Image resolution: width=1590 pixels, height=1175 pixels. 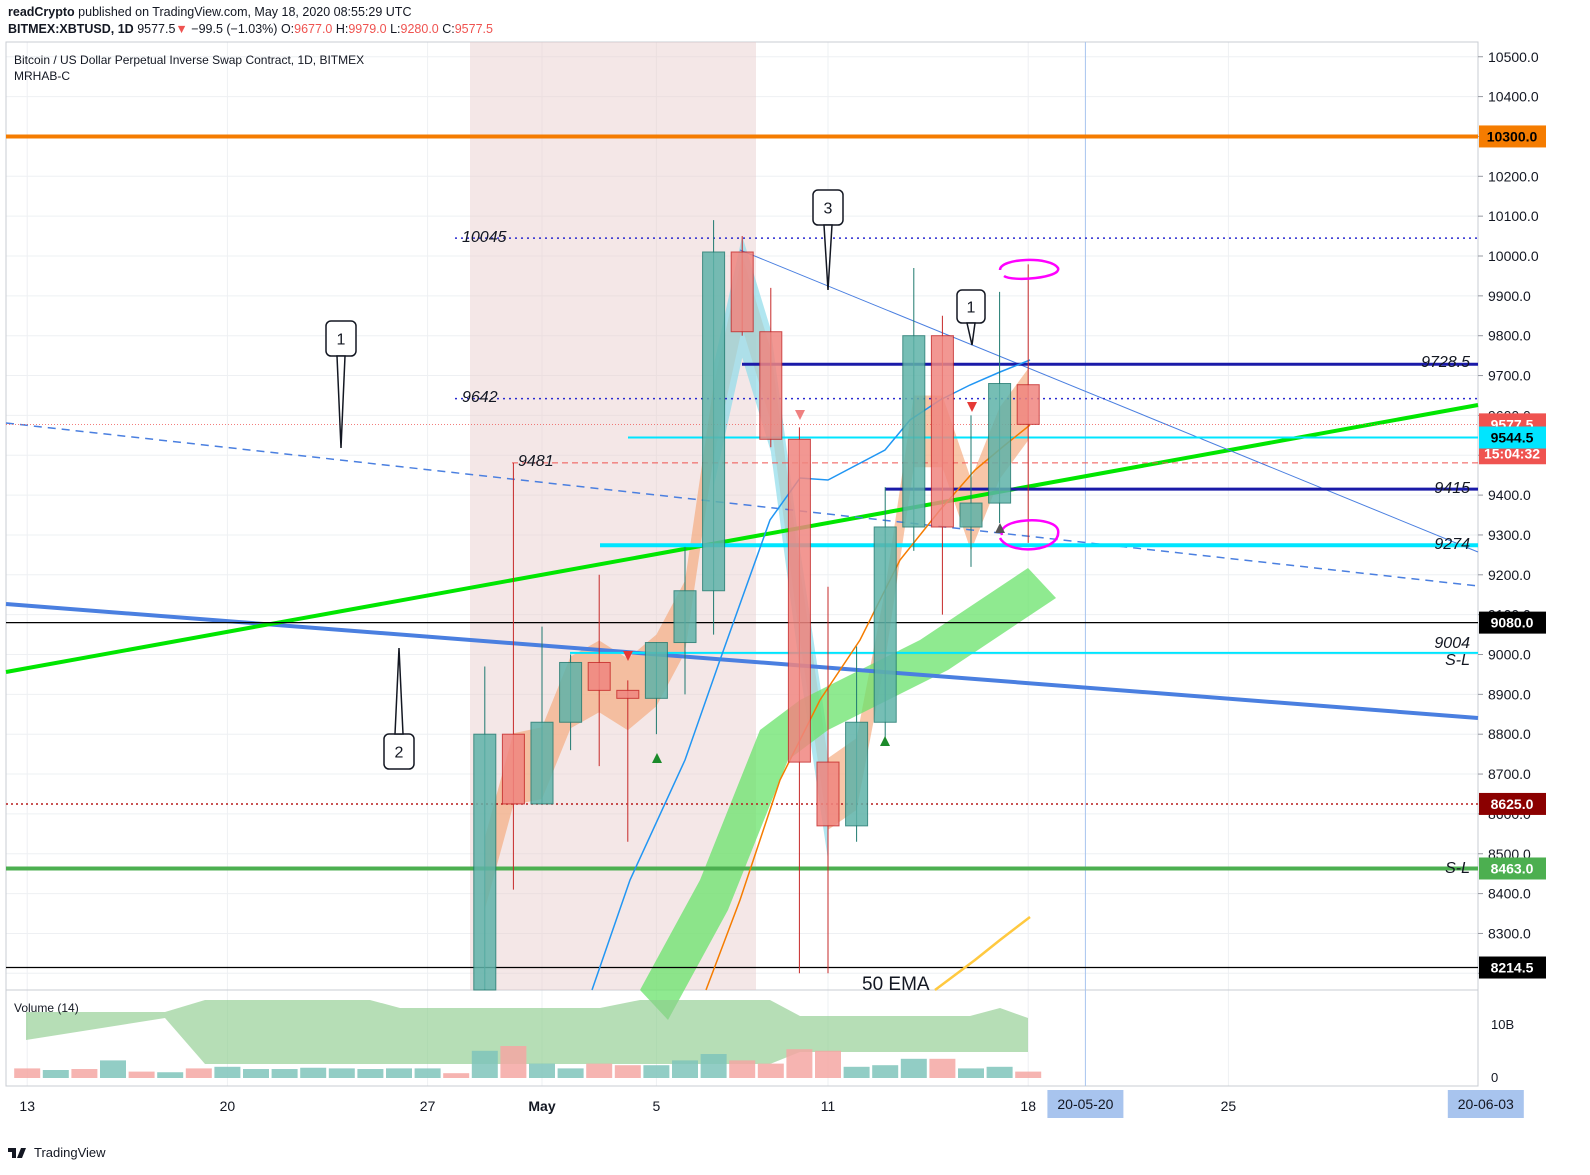 What do you see at coordinates (1509, 575) in the screenshot?
I see `y-tick-label: 9200.0` at bounding box center [1509, 575].